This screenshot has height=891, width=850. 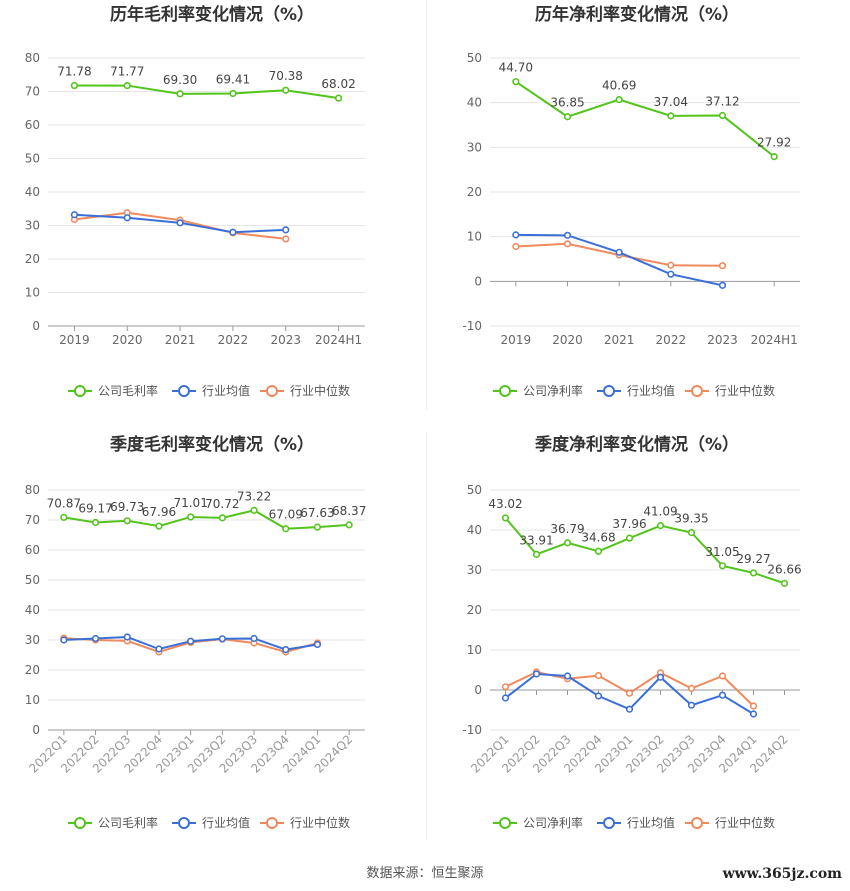 I want to click on legend-label: 公司净利率, so click(x=553, y=390).